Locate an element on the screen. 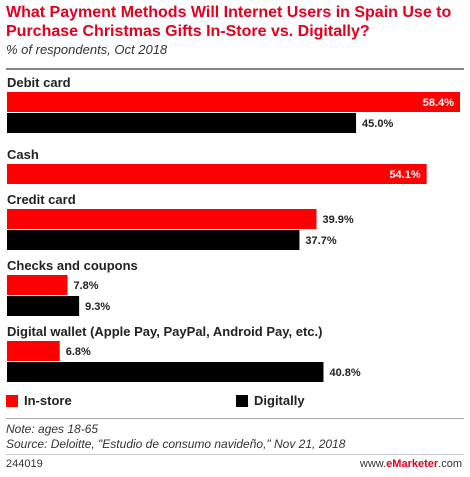 The width and height of the screenshot is (470, 477). brand-prefix: www. is located at coordinates (373, 464).